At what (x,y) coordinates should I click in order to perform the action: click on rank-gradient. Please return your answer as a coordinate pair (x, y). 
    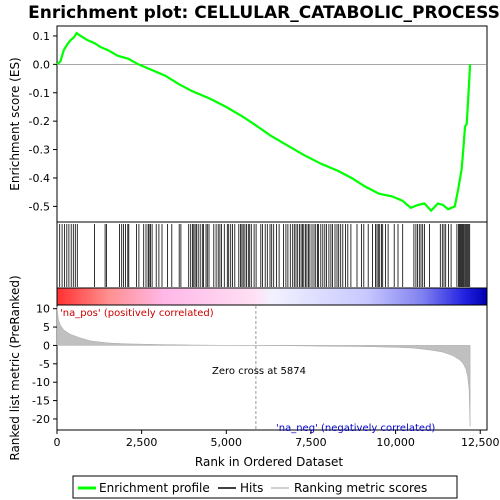
    Looking at the image, I should click on (272, 296).